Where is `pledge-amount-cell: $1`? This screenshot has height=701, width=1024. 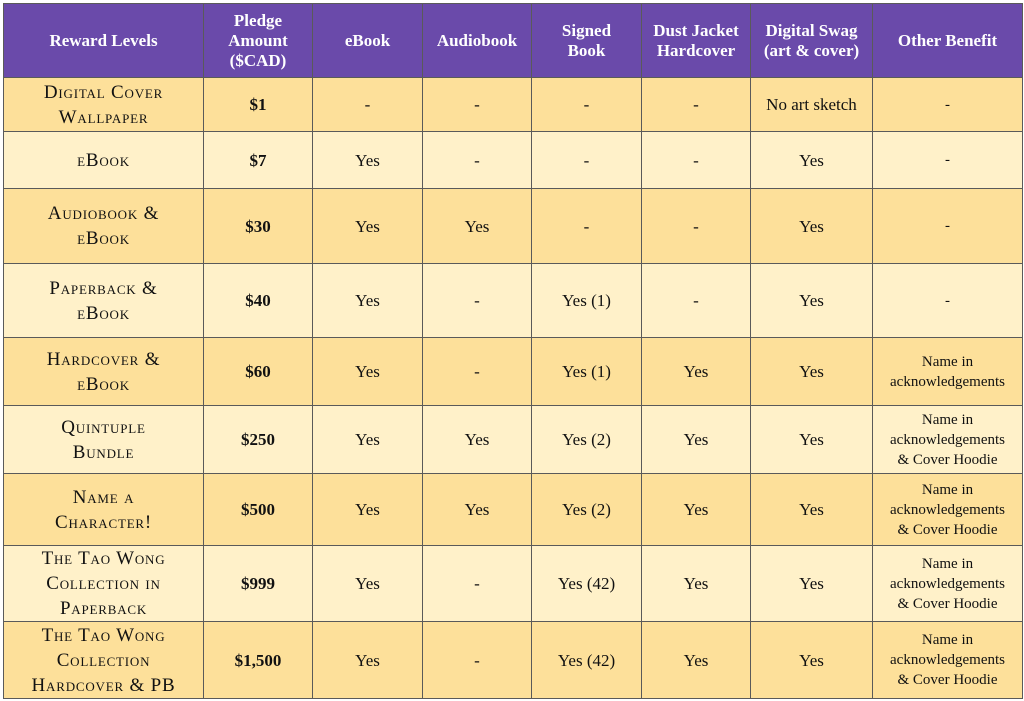 pledge-amount-cell: $1 is located at coordinates (258, 104).